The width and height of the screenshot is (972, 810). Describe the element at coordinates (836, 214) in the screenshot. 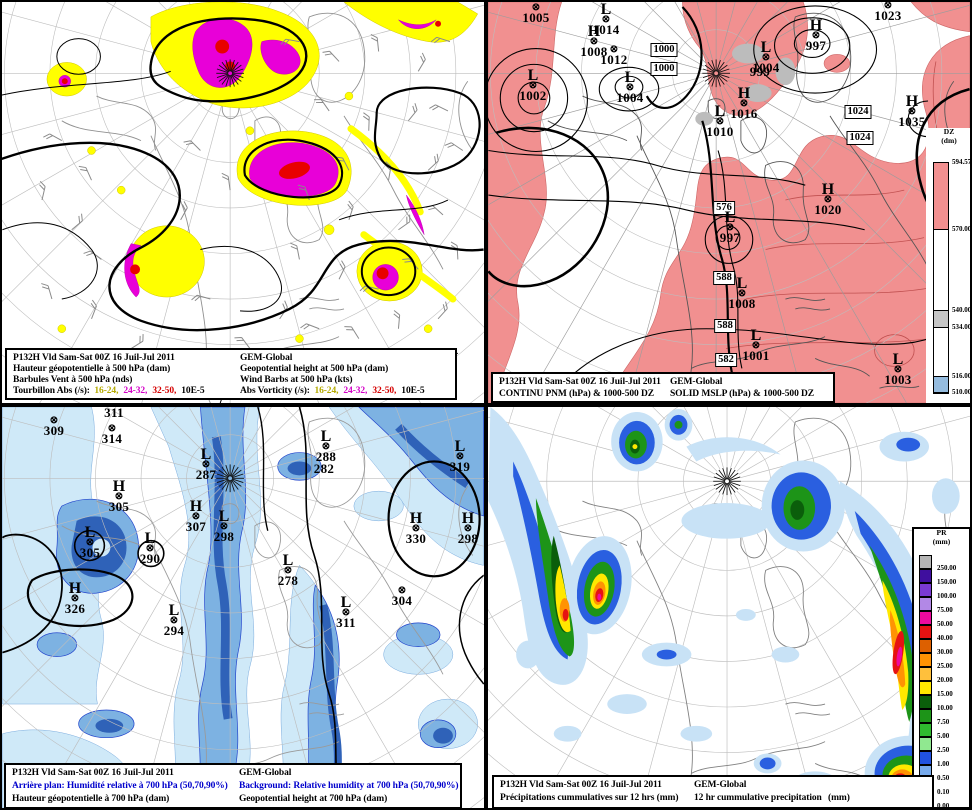

I see `isobars-warm` at that location.